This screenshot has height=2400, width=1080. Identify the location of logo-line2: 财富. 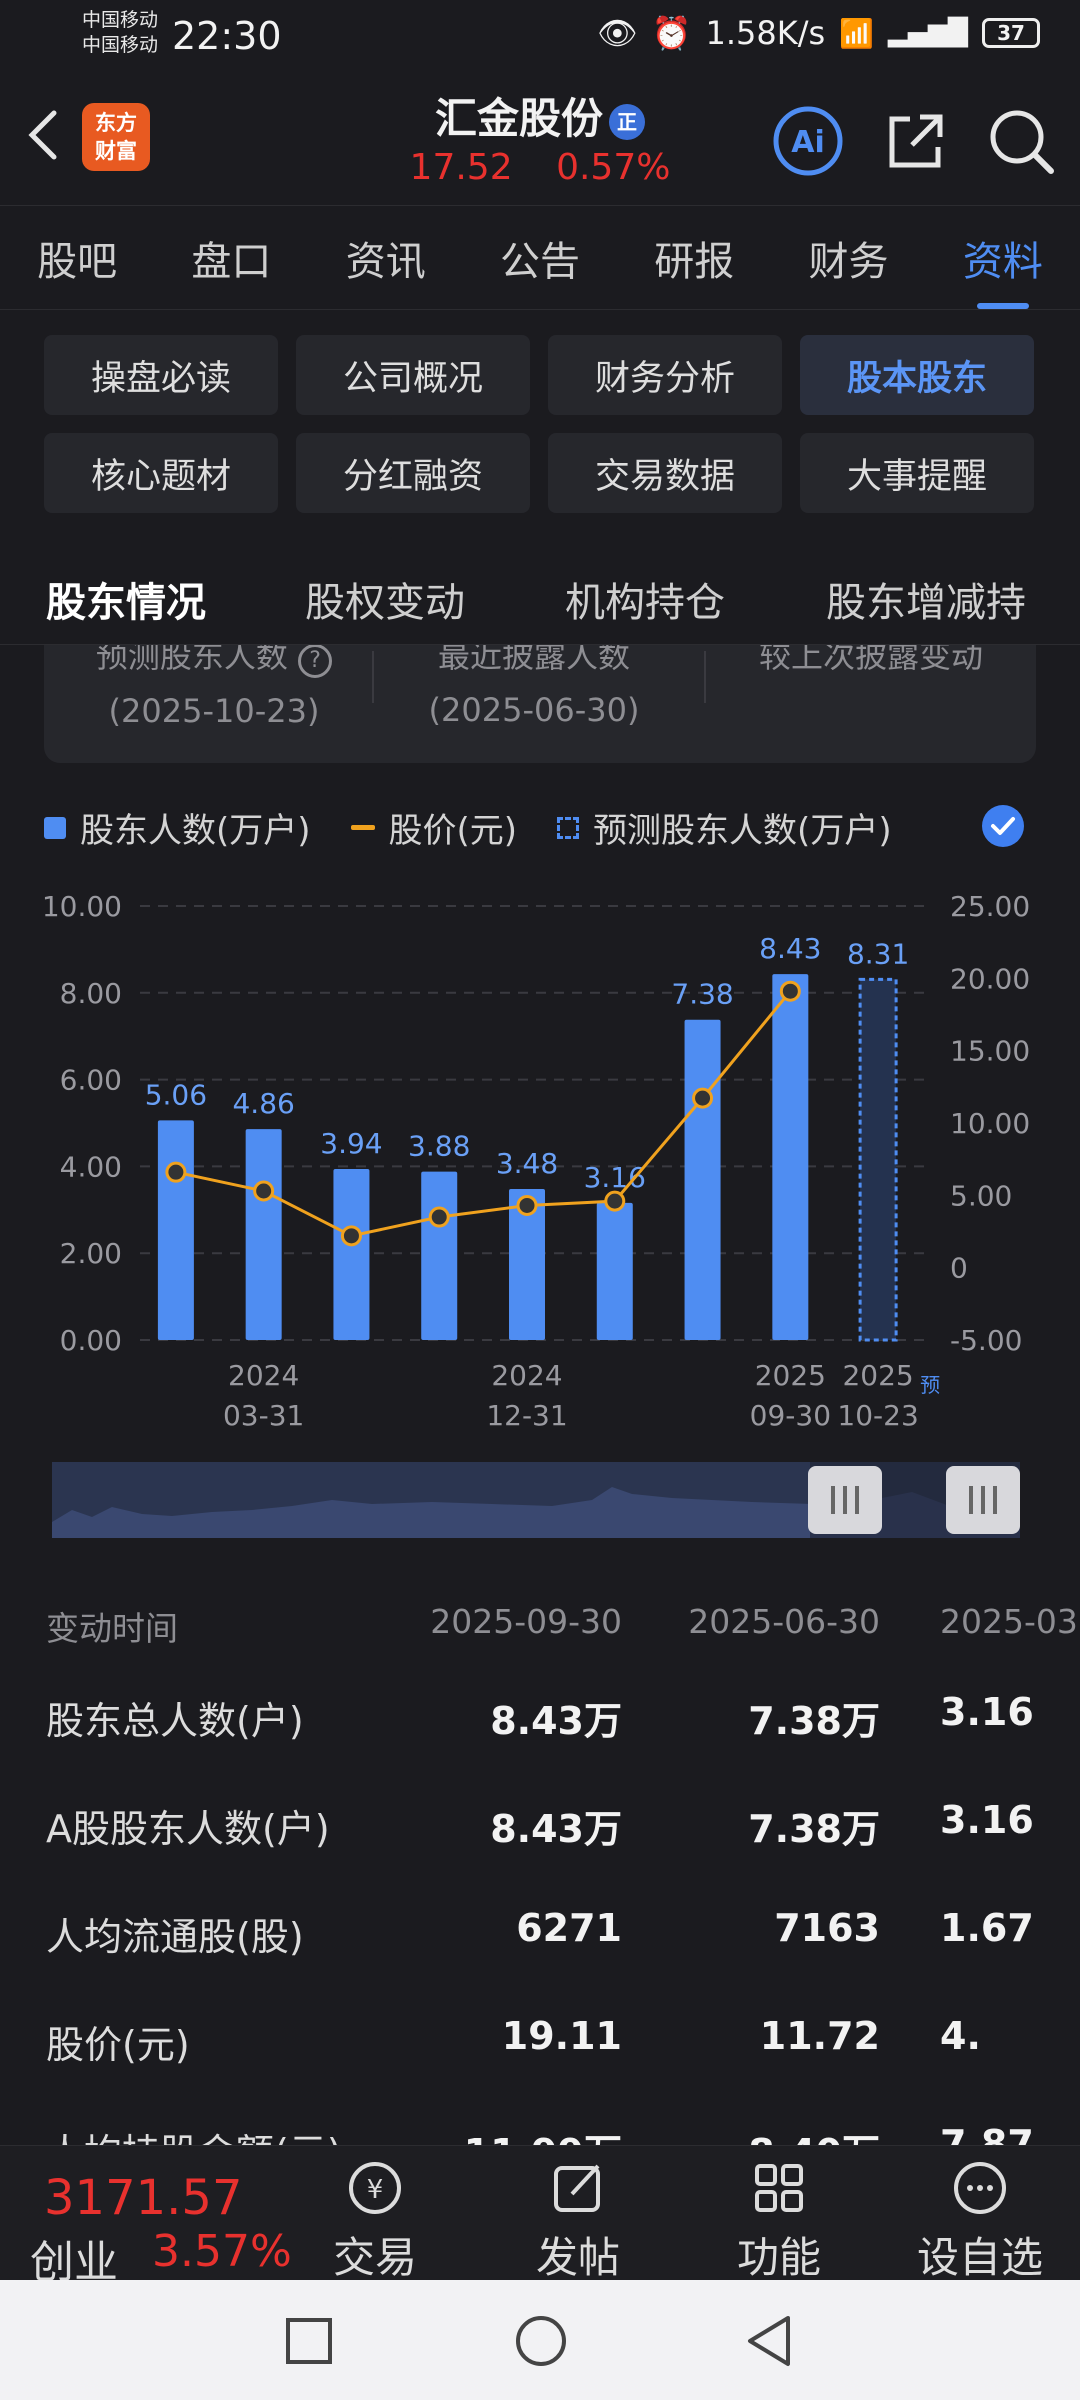
(116, 151).